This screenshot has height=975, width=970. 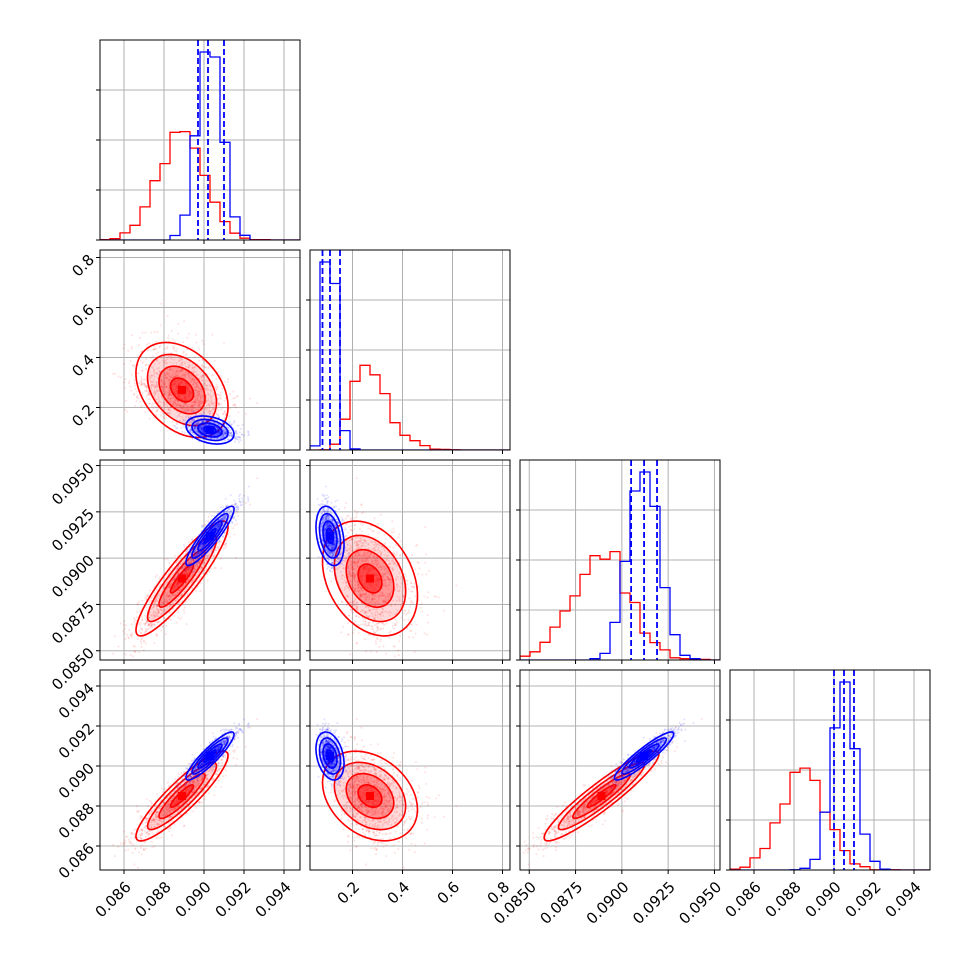 I want to click on y-tick-label: 0.086, so click(x=76, y=860).